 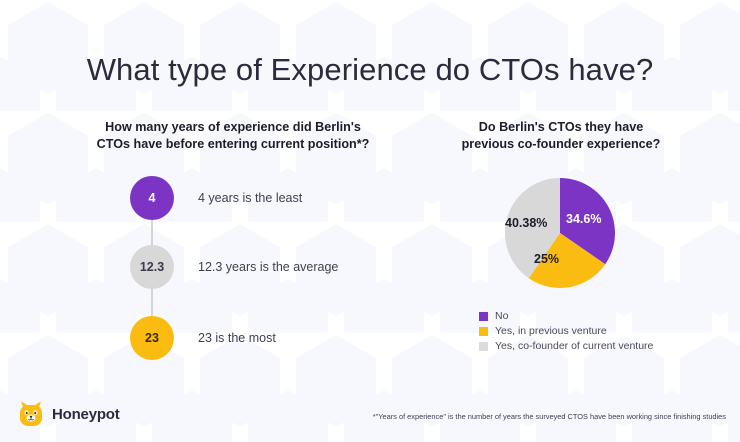 I want to click on honeypot-logo: Honeypot, so click(x=69, y=414).